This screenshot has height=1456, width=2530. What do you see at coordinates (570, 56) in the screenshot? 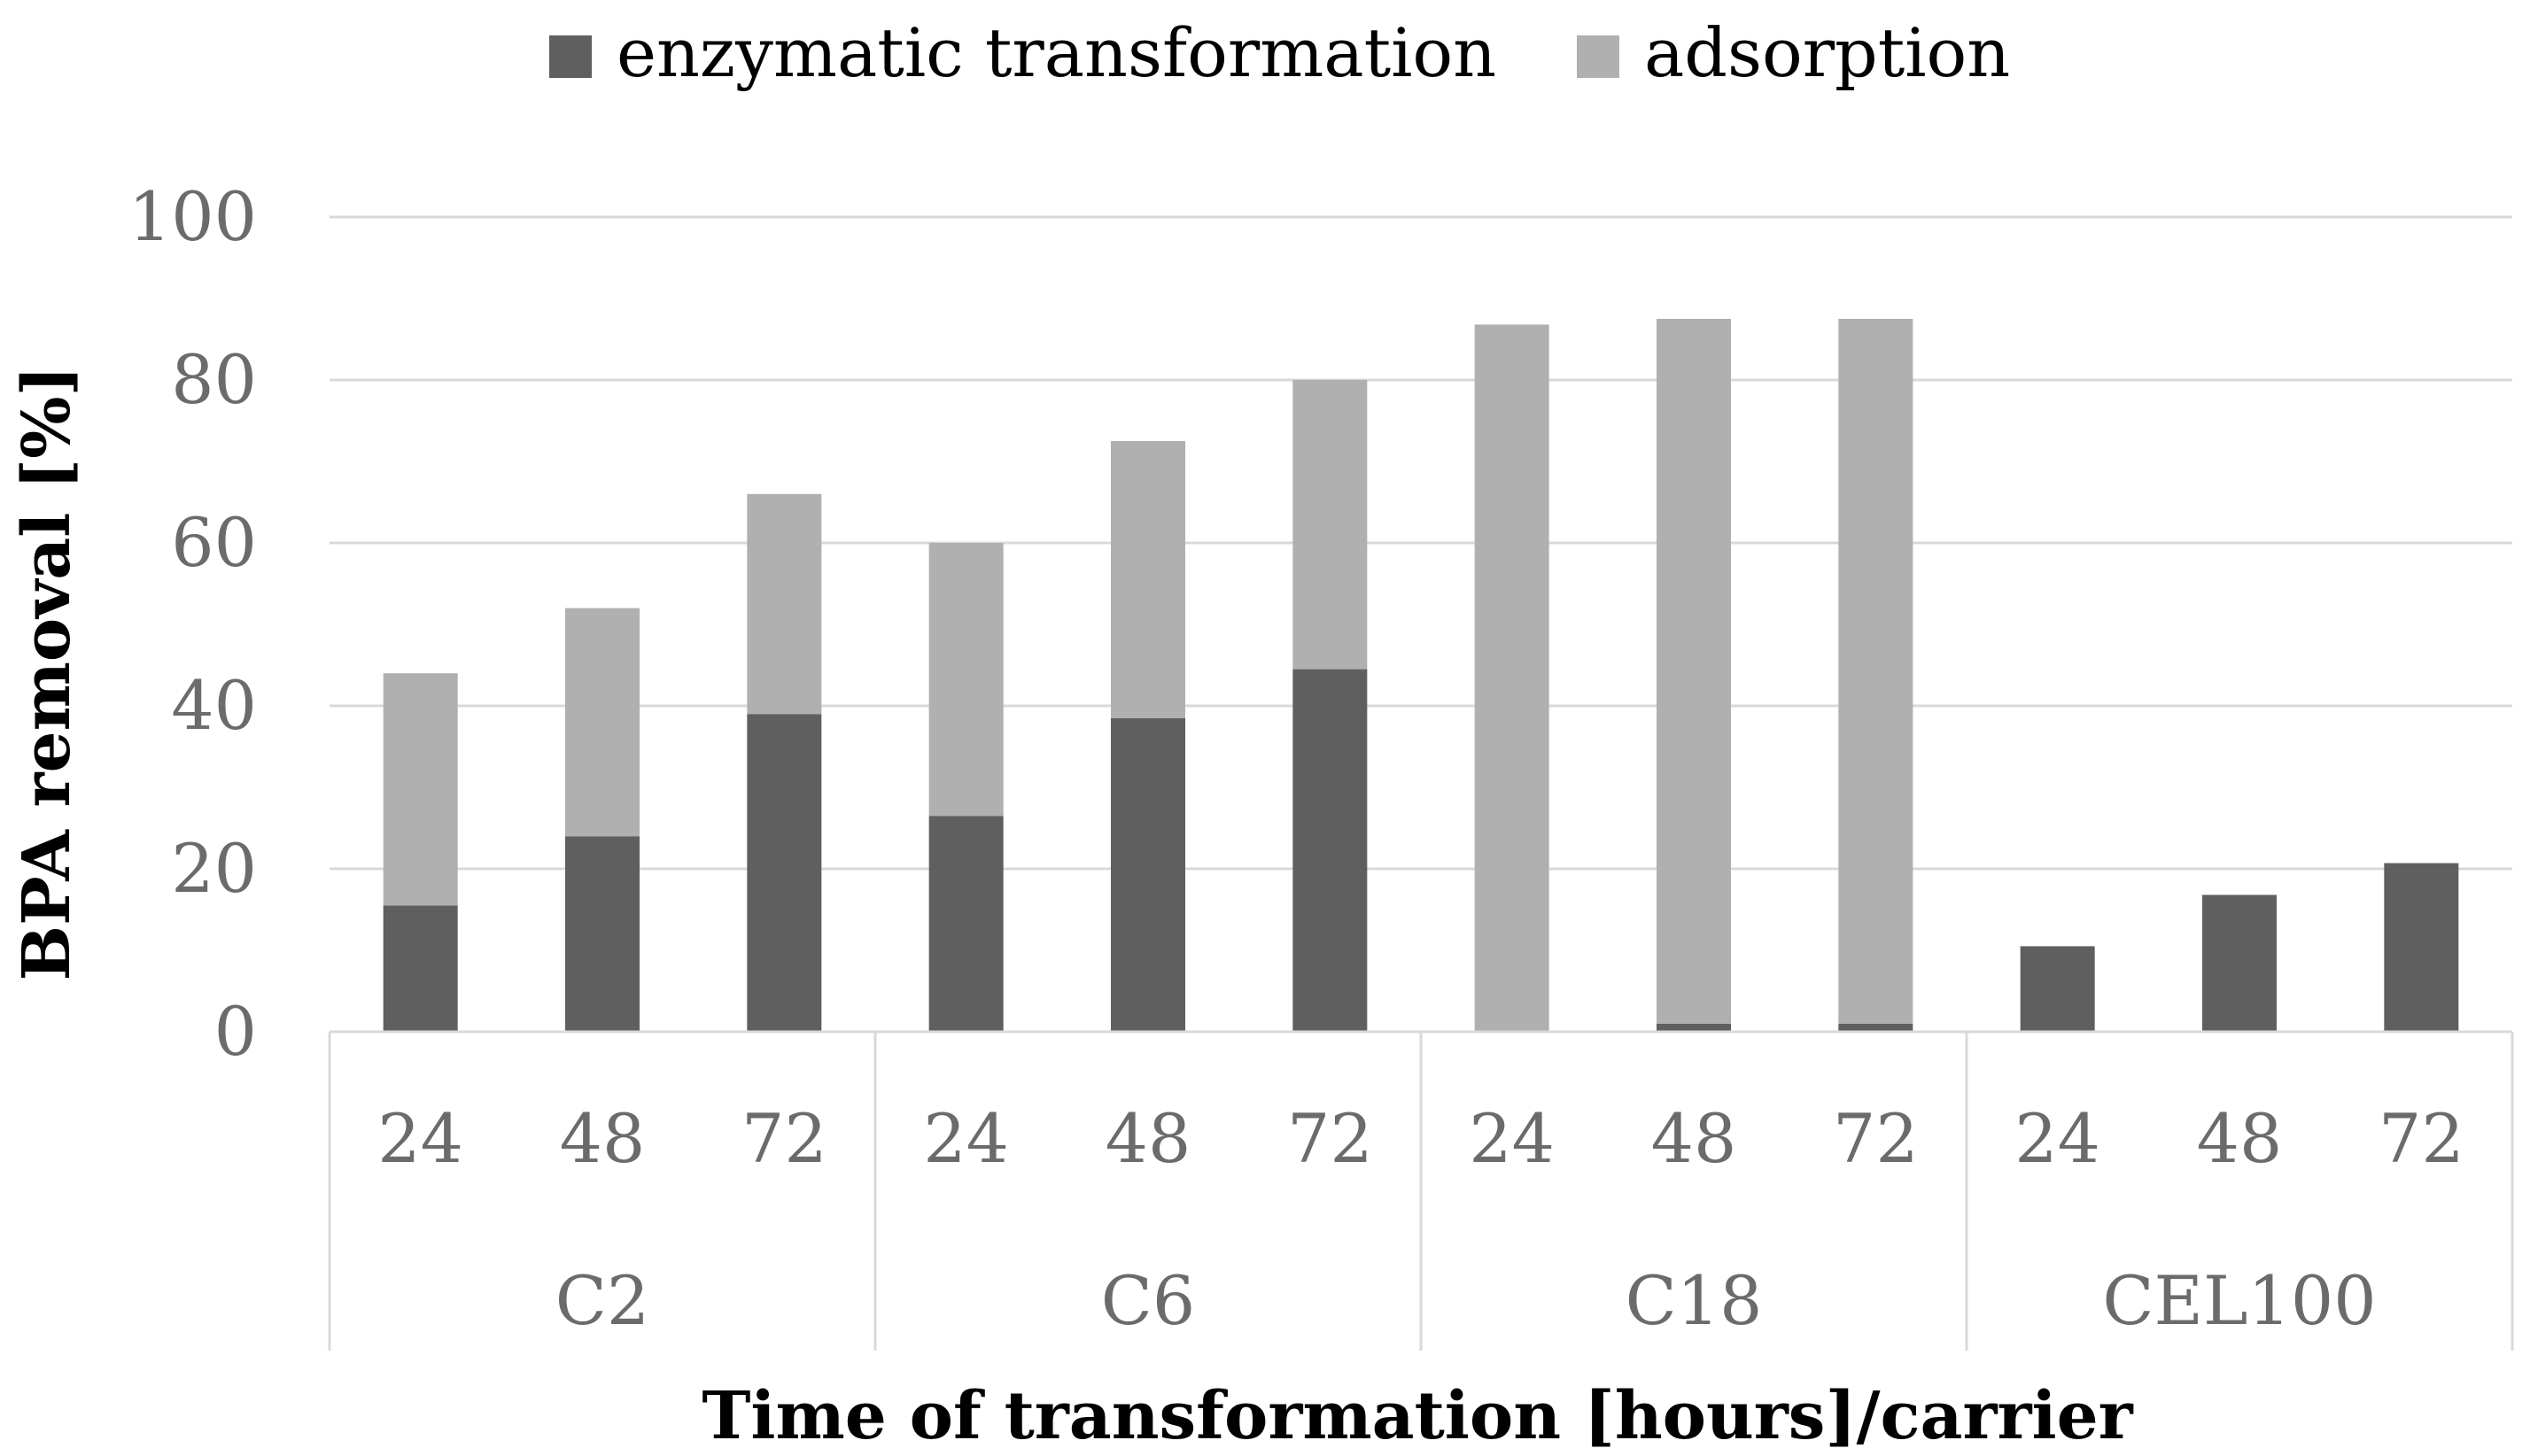
I see `legend-swatch-enzymatic` at bounding box center [570, 56].